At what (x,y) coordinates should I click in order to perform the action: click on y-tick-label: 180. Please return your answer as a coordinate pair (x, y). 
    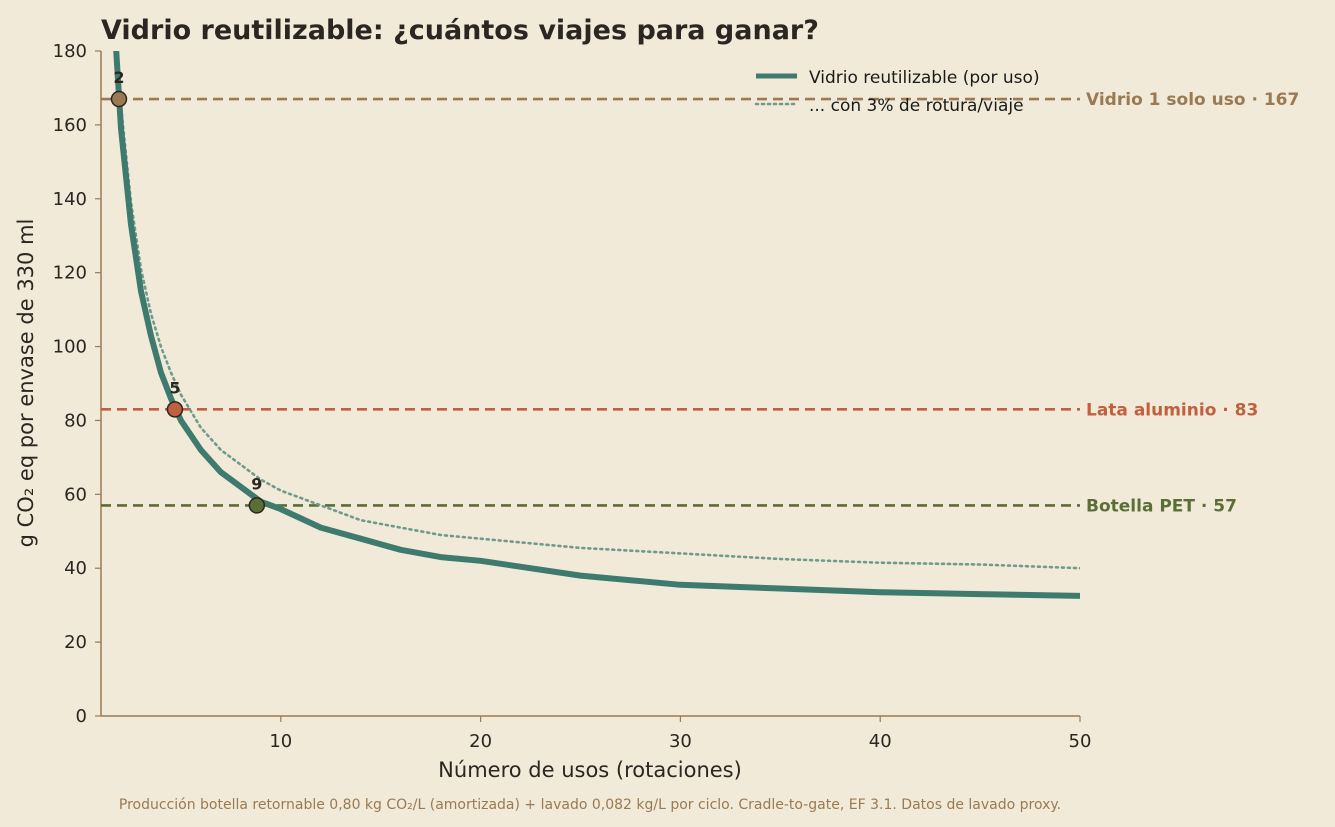
    Looking at the image, I should click on (70, 51).